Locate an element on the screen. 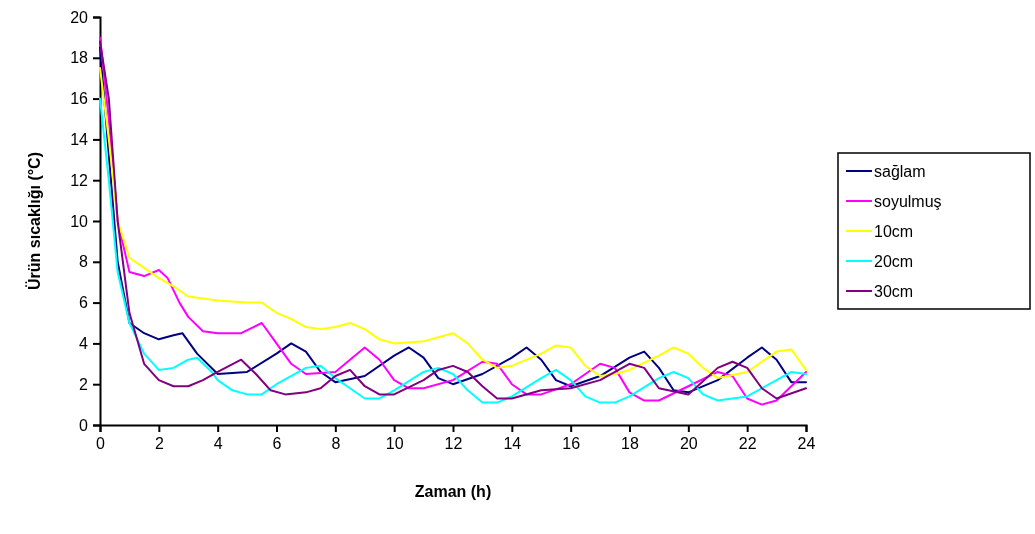 The height and width of the screenshot is (534, 1035). y-tick-label: 2 is located at coordinates (84, 384).